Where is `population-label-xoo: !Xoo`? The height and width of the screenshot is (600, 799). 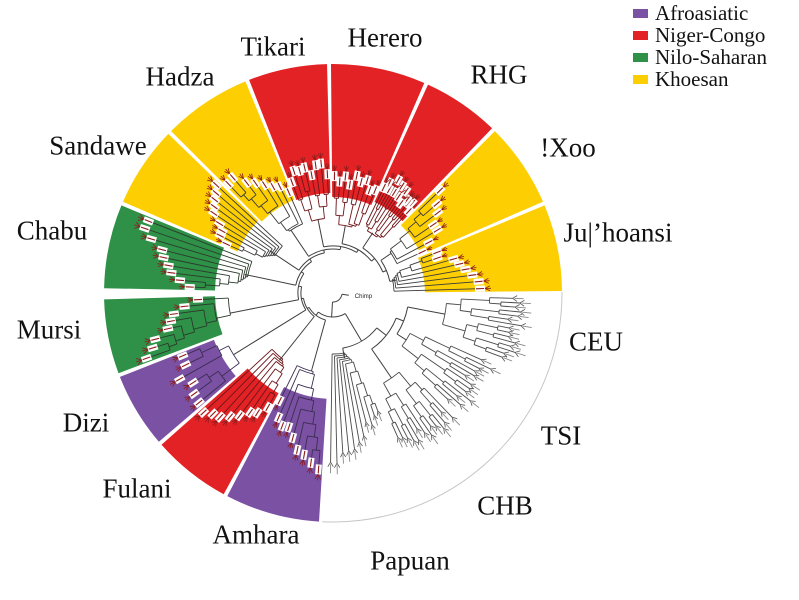
population-label-xoo: !Xoo is located at coordinates (568, 147).